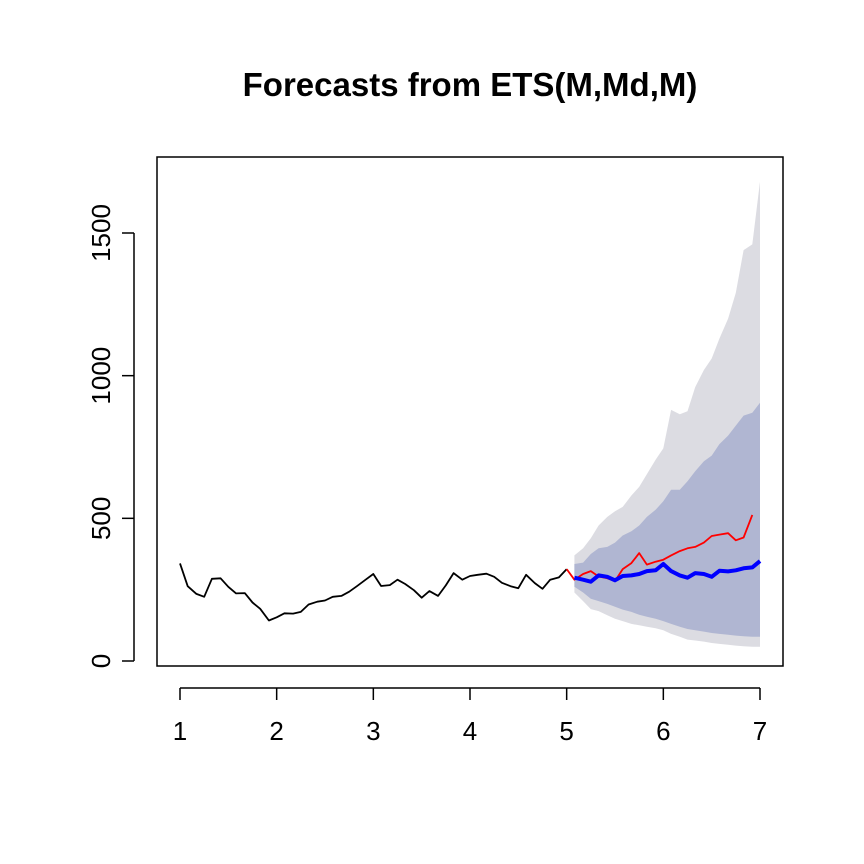  Describe the element at coordinates (276, 731) in the screenshot. I see `x-tick-label: 2` at that location.